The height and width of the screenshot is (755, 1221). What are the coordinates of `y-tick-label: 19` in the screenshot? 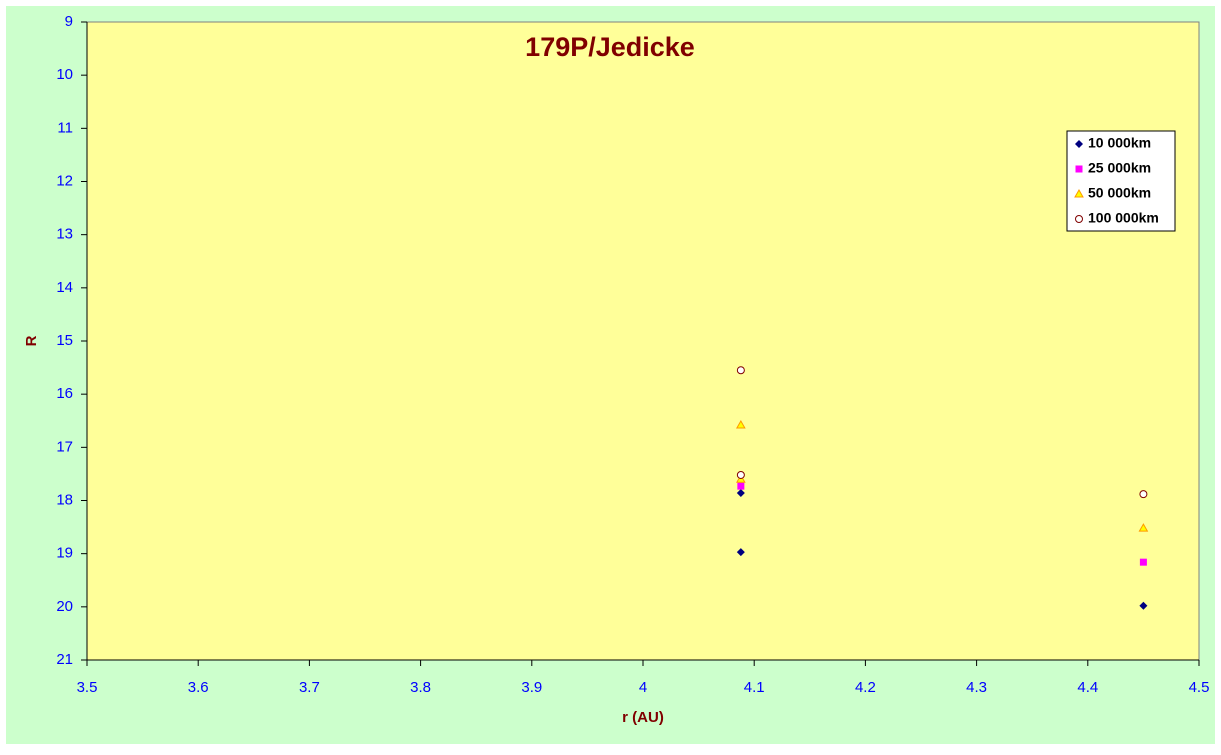 It's located at (64, 553).